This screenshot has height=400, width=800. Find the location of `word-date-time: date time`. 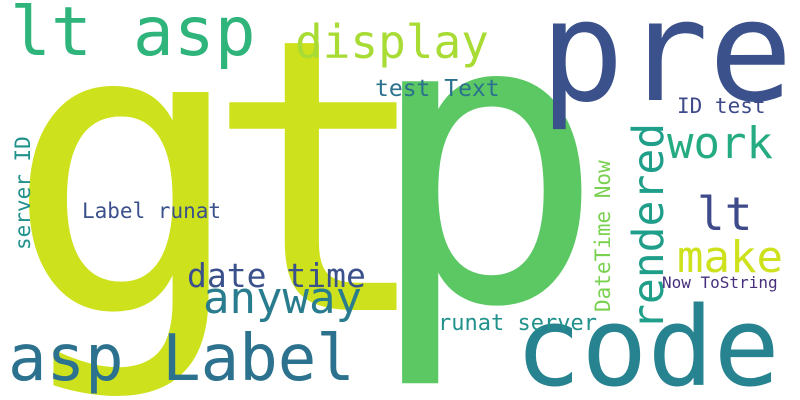

word-date-time: date time is located at coordinates (276, 275).